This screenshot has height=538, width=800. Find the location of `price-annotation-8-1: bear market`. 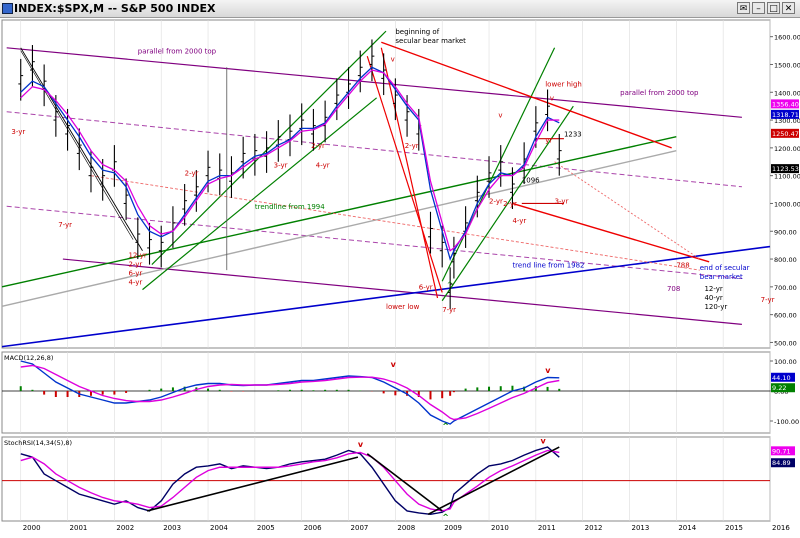

price-annotation-8-1: bear market is located at coordinates (721, 277).